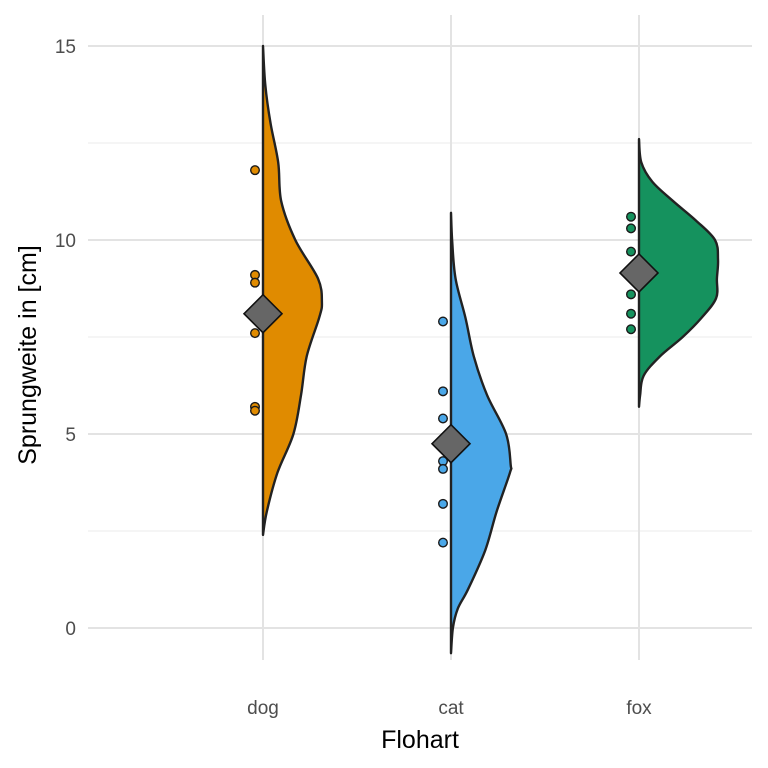  I want to click on y-axis-tick-labels: 0 5 10 15, so click(65, 338).